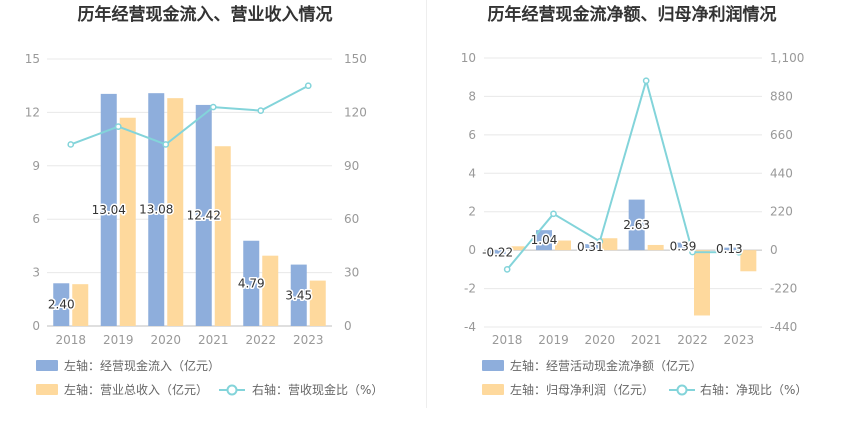 Image resolution: width=850 pixels, height=437 pixels. Describe the element at coordinates (355, 112) in the screenshot. I see `y-right-tick-label: 120` at that location.